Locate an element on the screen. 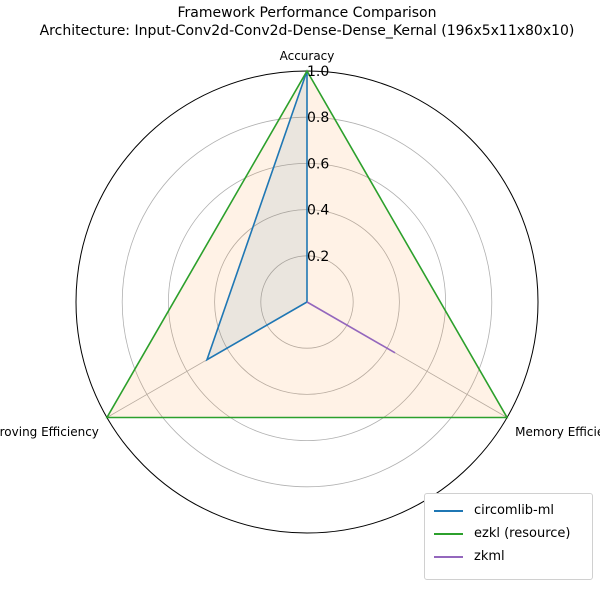 The width and height of the screenshot is (600, 600). radial-tick-label: 0.6 is located at coordinates (318, 164).